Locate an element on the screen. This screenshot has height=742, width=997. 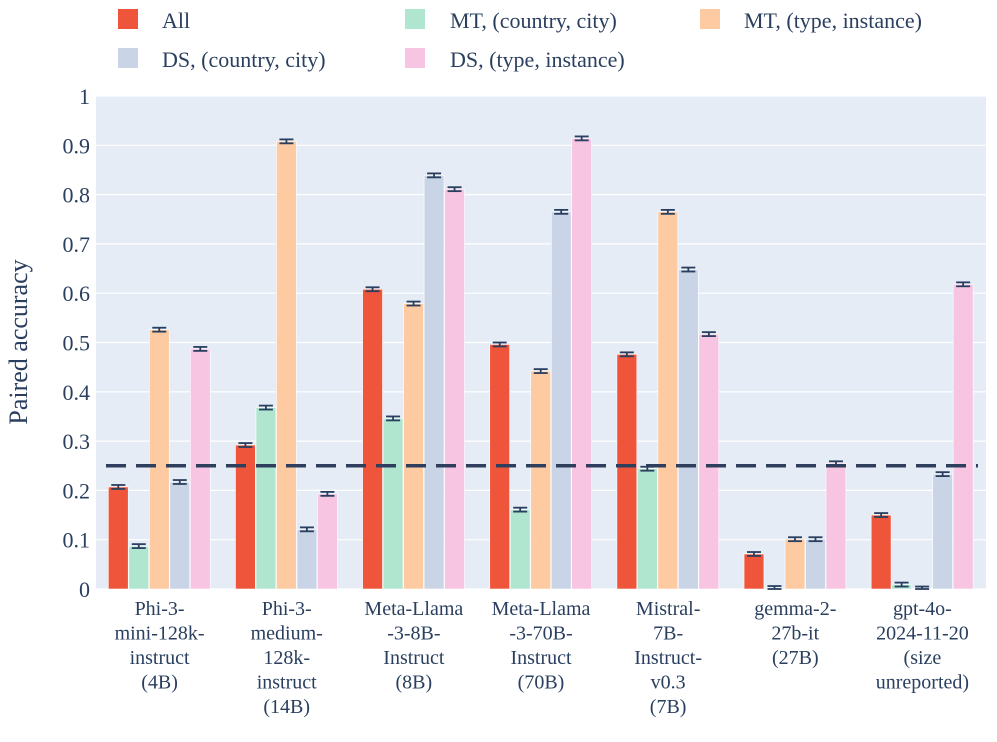
x-category-label: Phi-3-mini-128k-instruct (4B) is located at coordinates (160, 646).